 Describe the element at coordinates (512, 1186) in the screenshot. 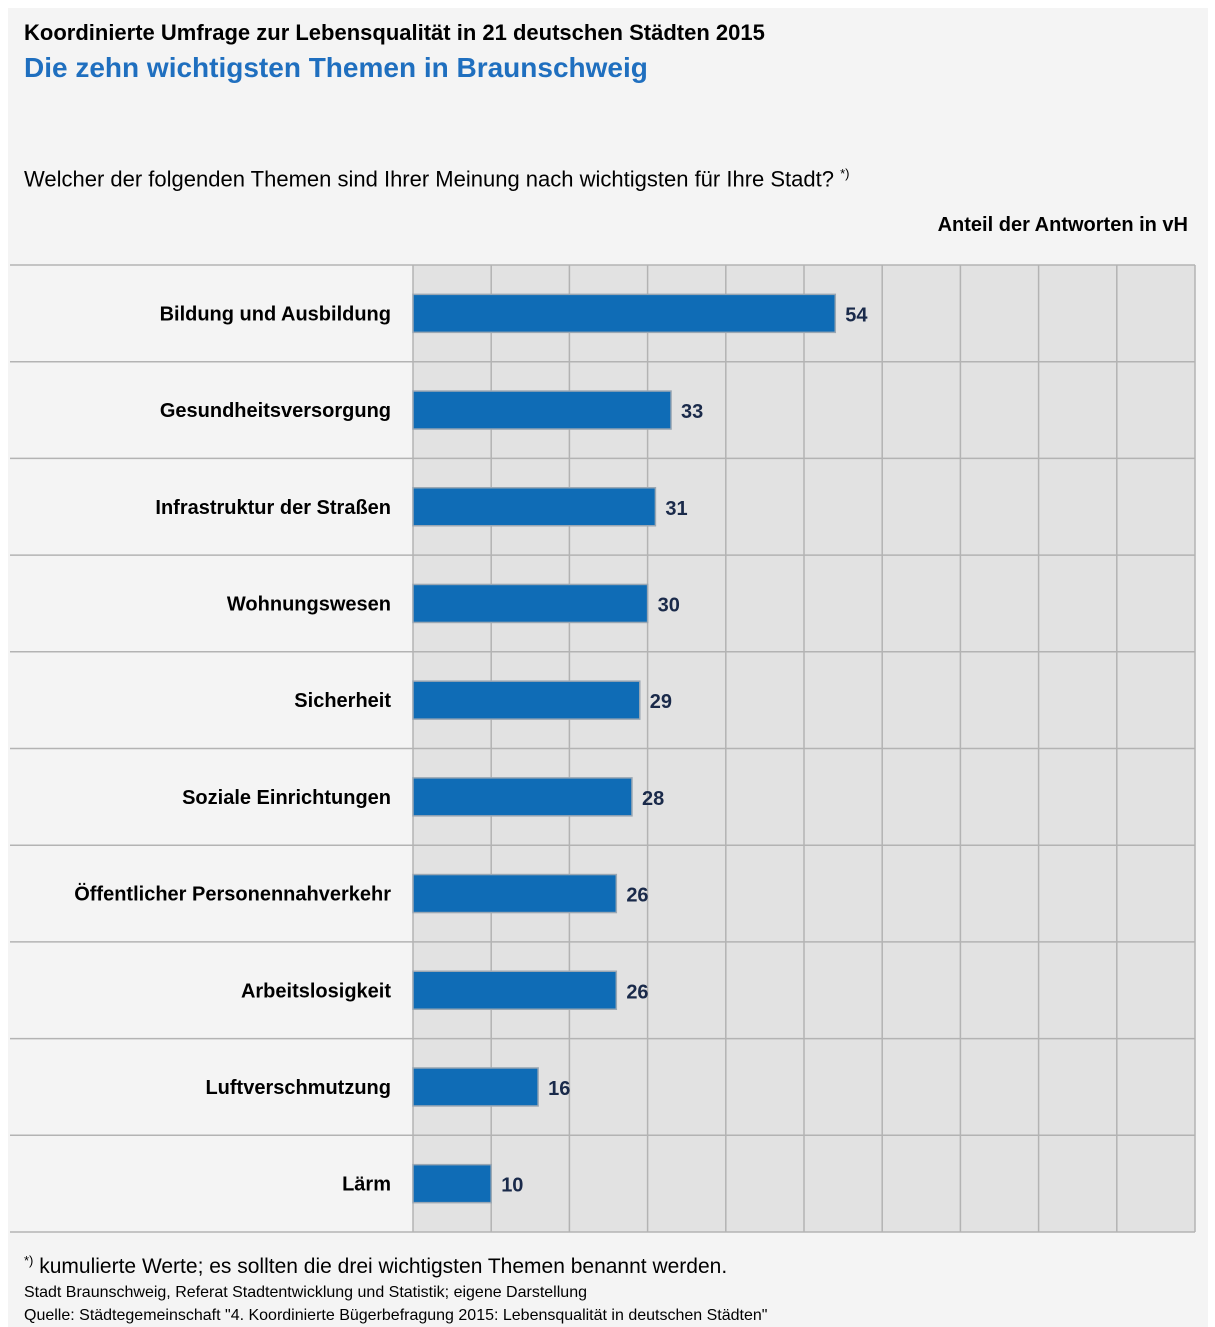

I see `value-label: 10` at that location.